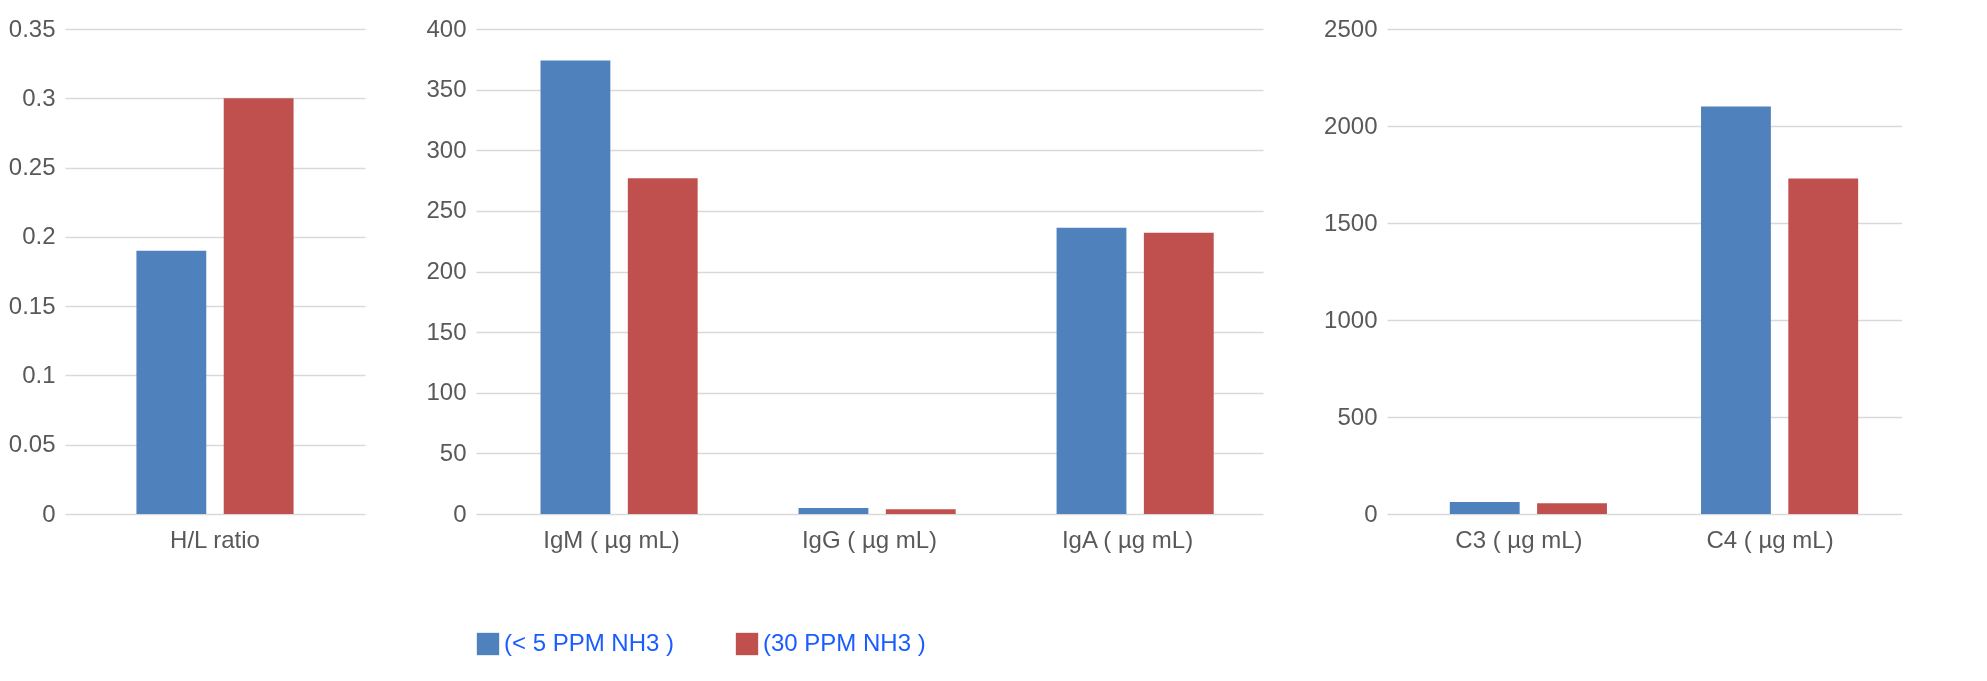  I want to click on y-tick-label: 50, so click(453, 452).